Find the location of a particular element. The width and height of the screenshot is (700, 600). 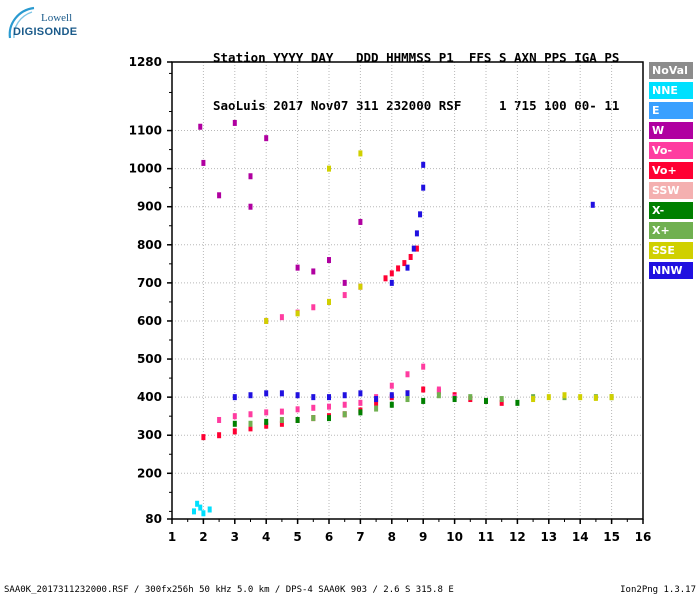

x-tick-label: 2 is located at coordinates (203, 537).